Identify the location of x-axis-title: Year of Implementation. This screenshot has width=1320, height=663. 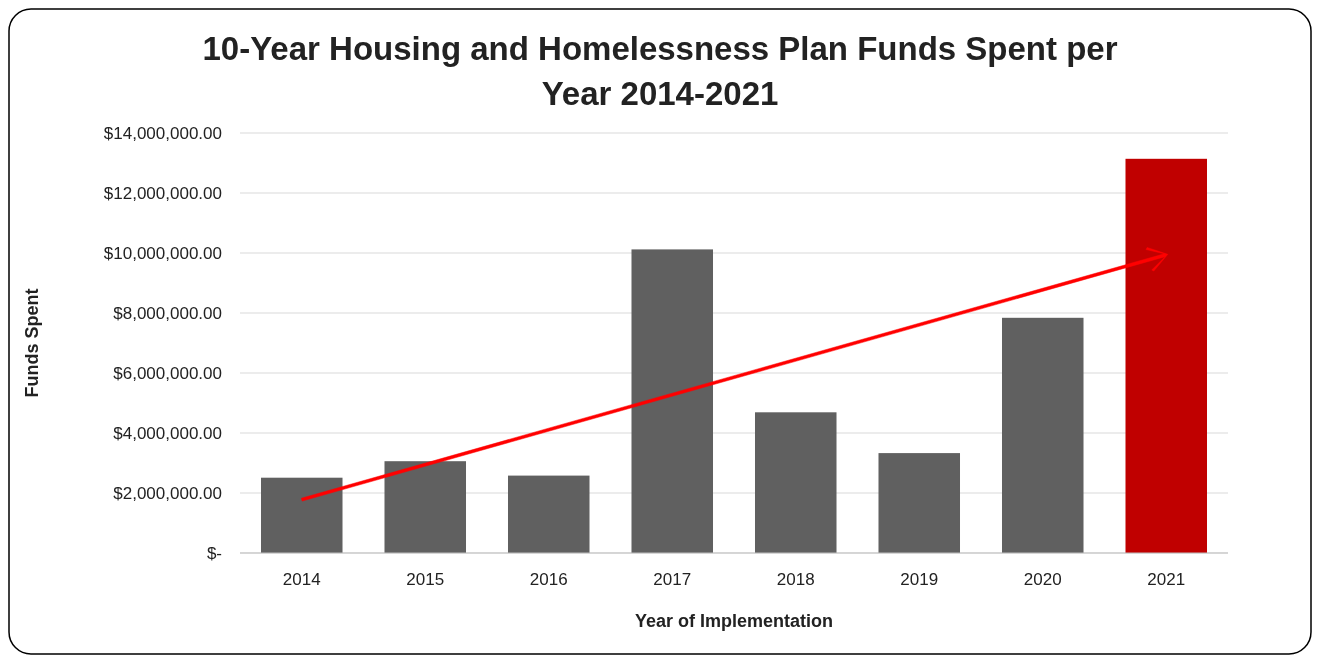
(734, 621).